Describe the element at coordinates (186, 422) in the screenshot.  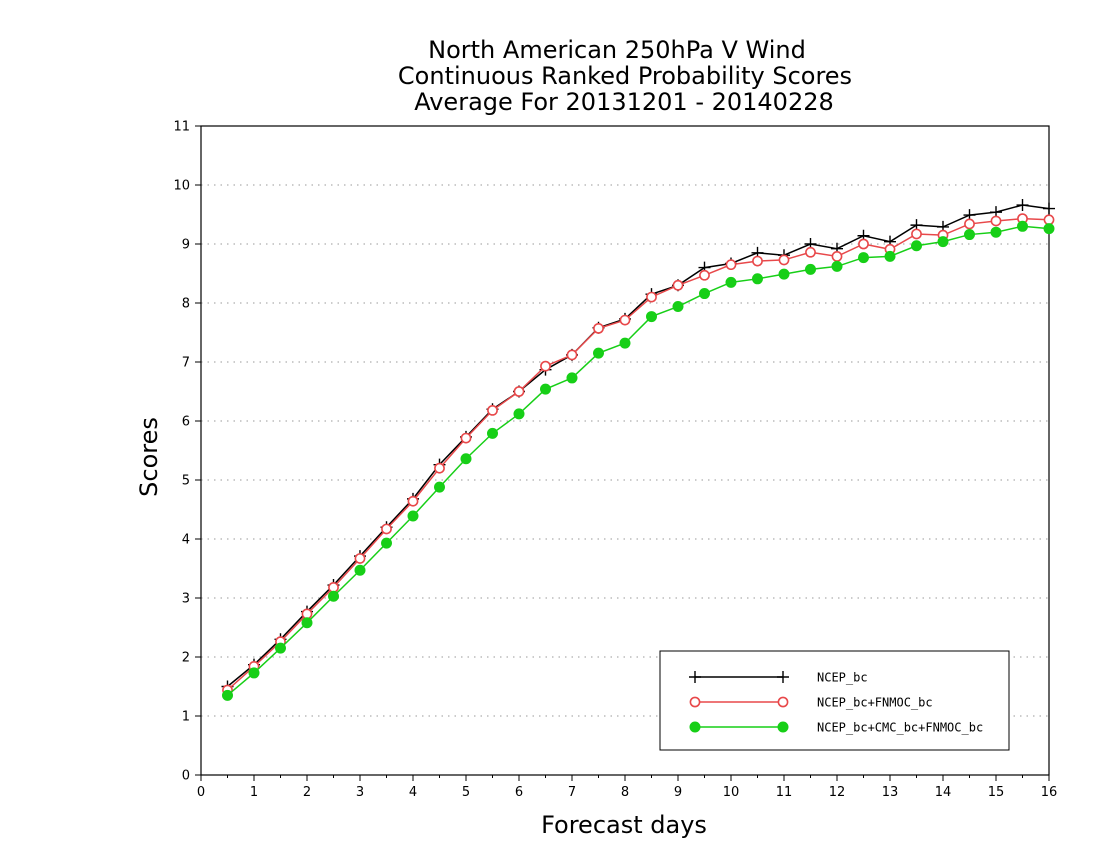
I see `y-tick-label: 6` at that location.